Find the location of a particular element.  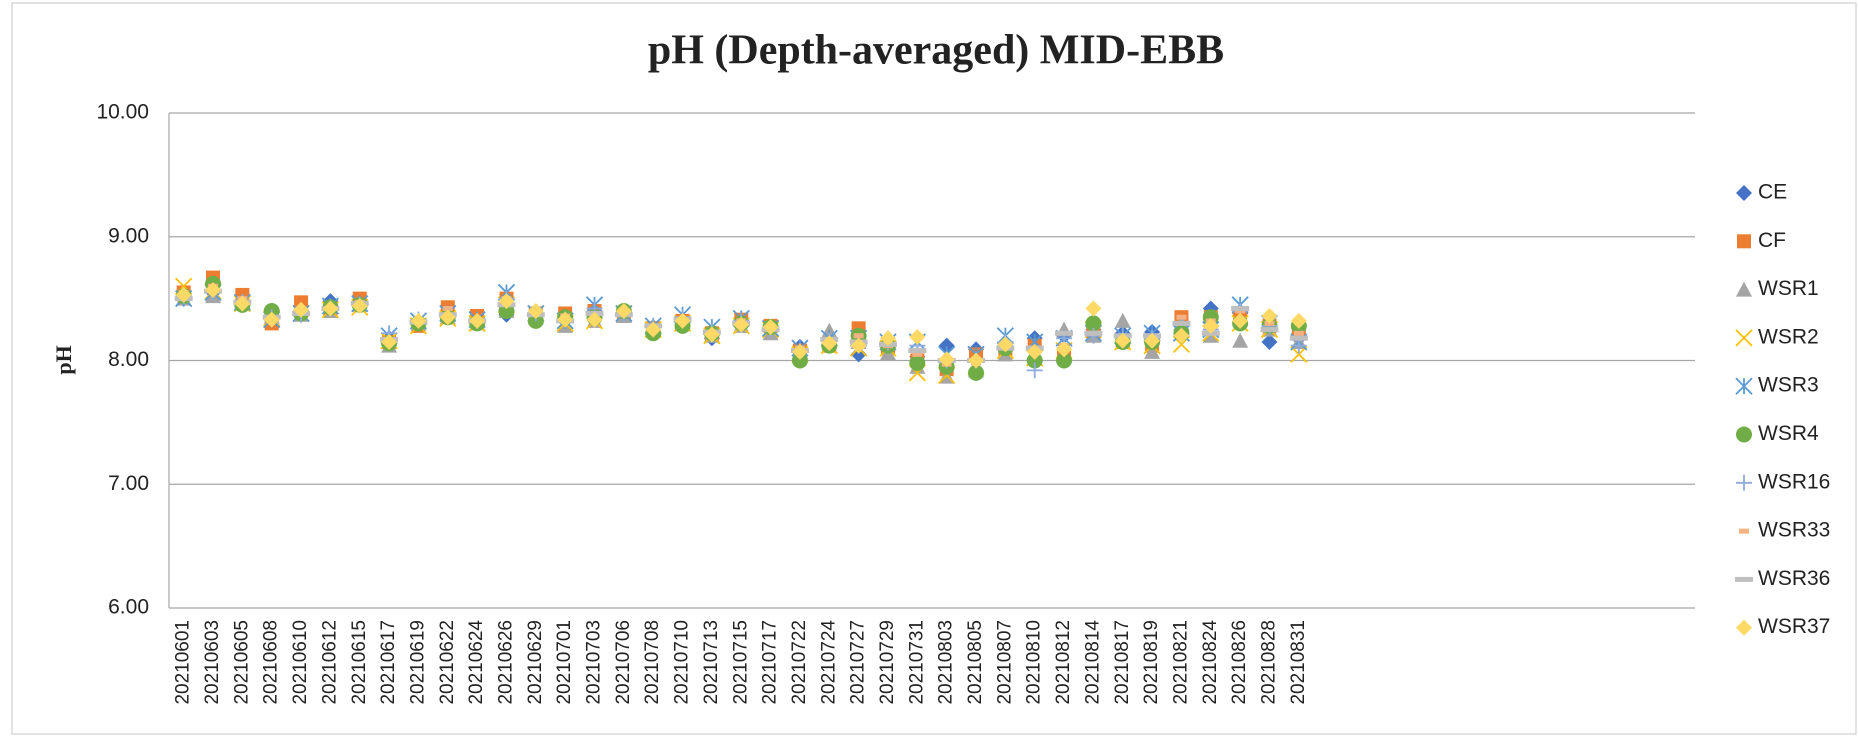

x-tick-label: 20210812 is located at coordinates (1063, 662).